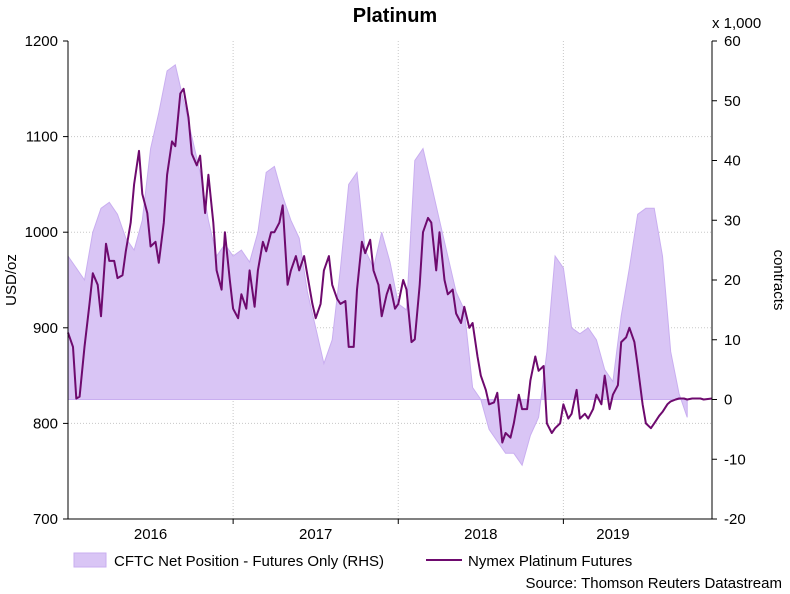 Image resolution: width=790 pixels, height=594 pixels. What do you see at coordinates (732, 101) in the screenshot?
I see `right-tick-label: 50` at bounding box center [732, 101].